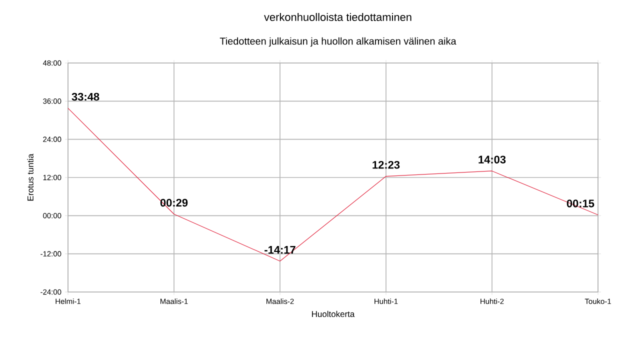 This screenshot has width=631, height=343. What do you see at coordinates (338, 42) in the screenshot?
I see `chart-subtitle: Tiedotteen julkaisun ja huollon alkamisen välinen aika` at bounding box center [338, 42].